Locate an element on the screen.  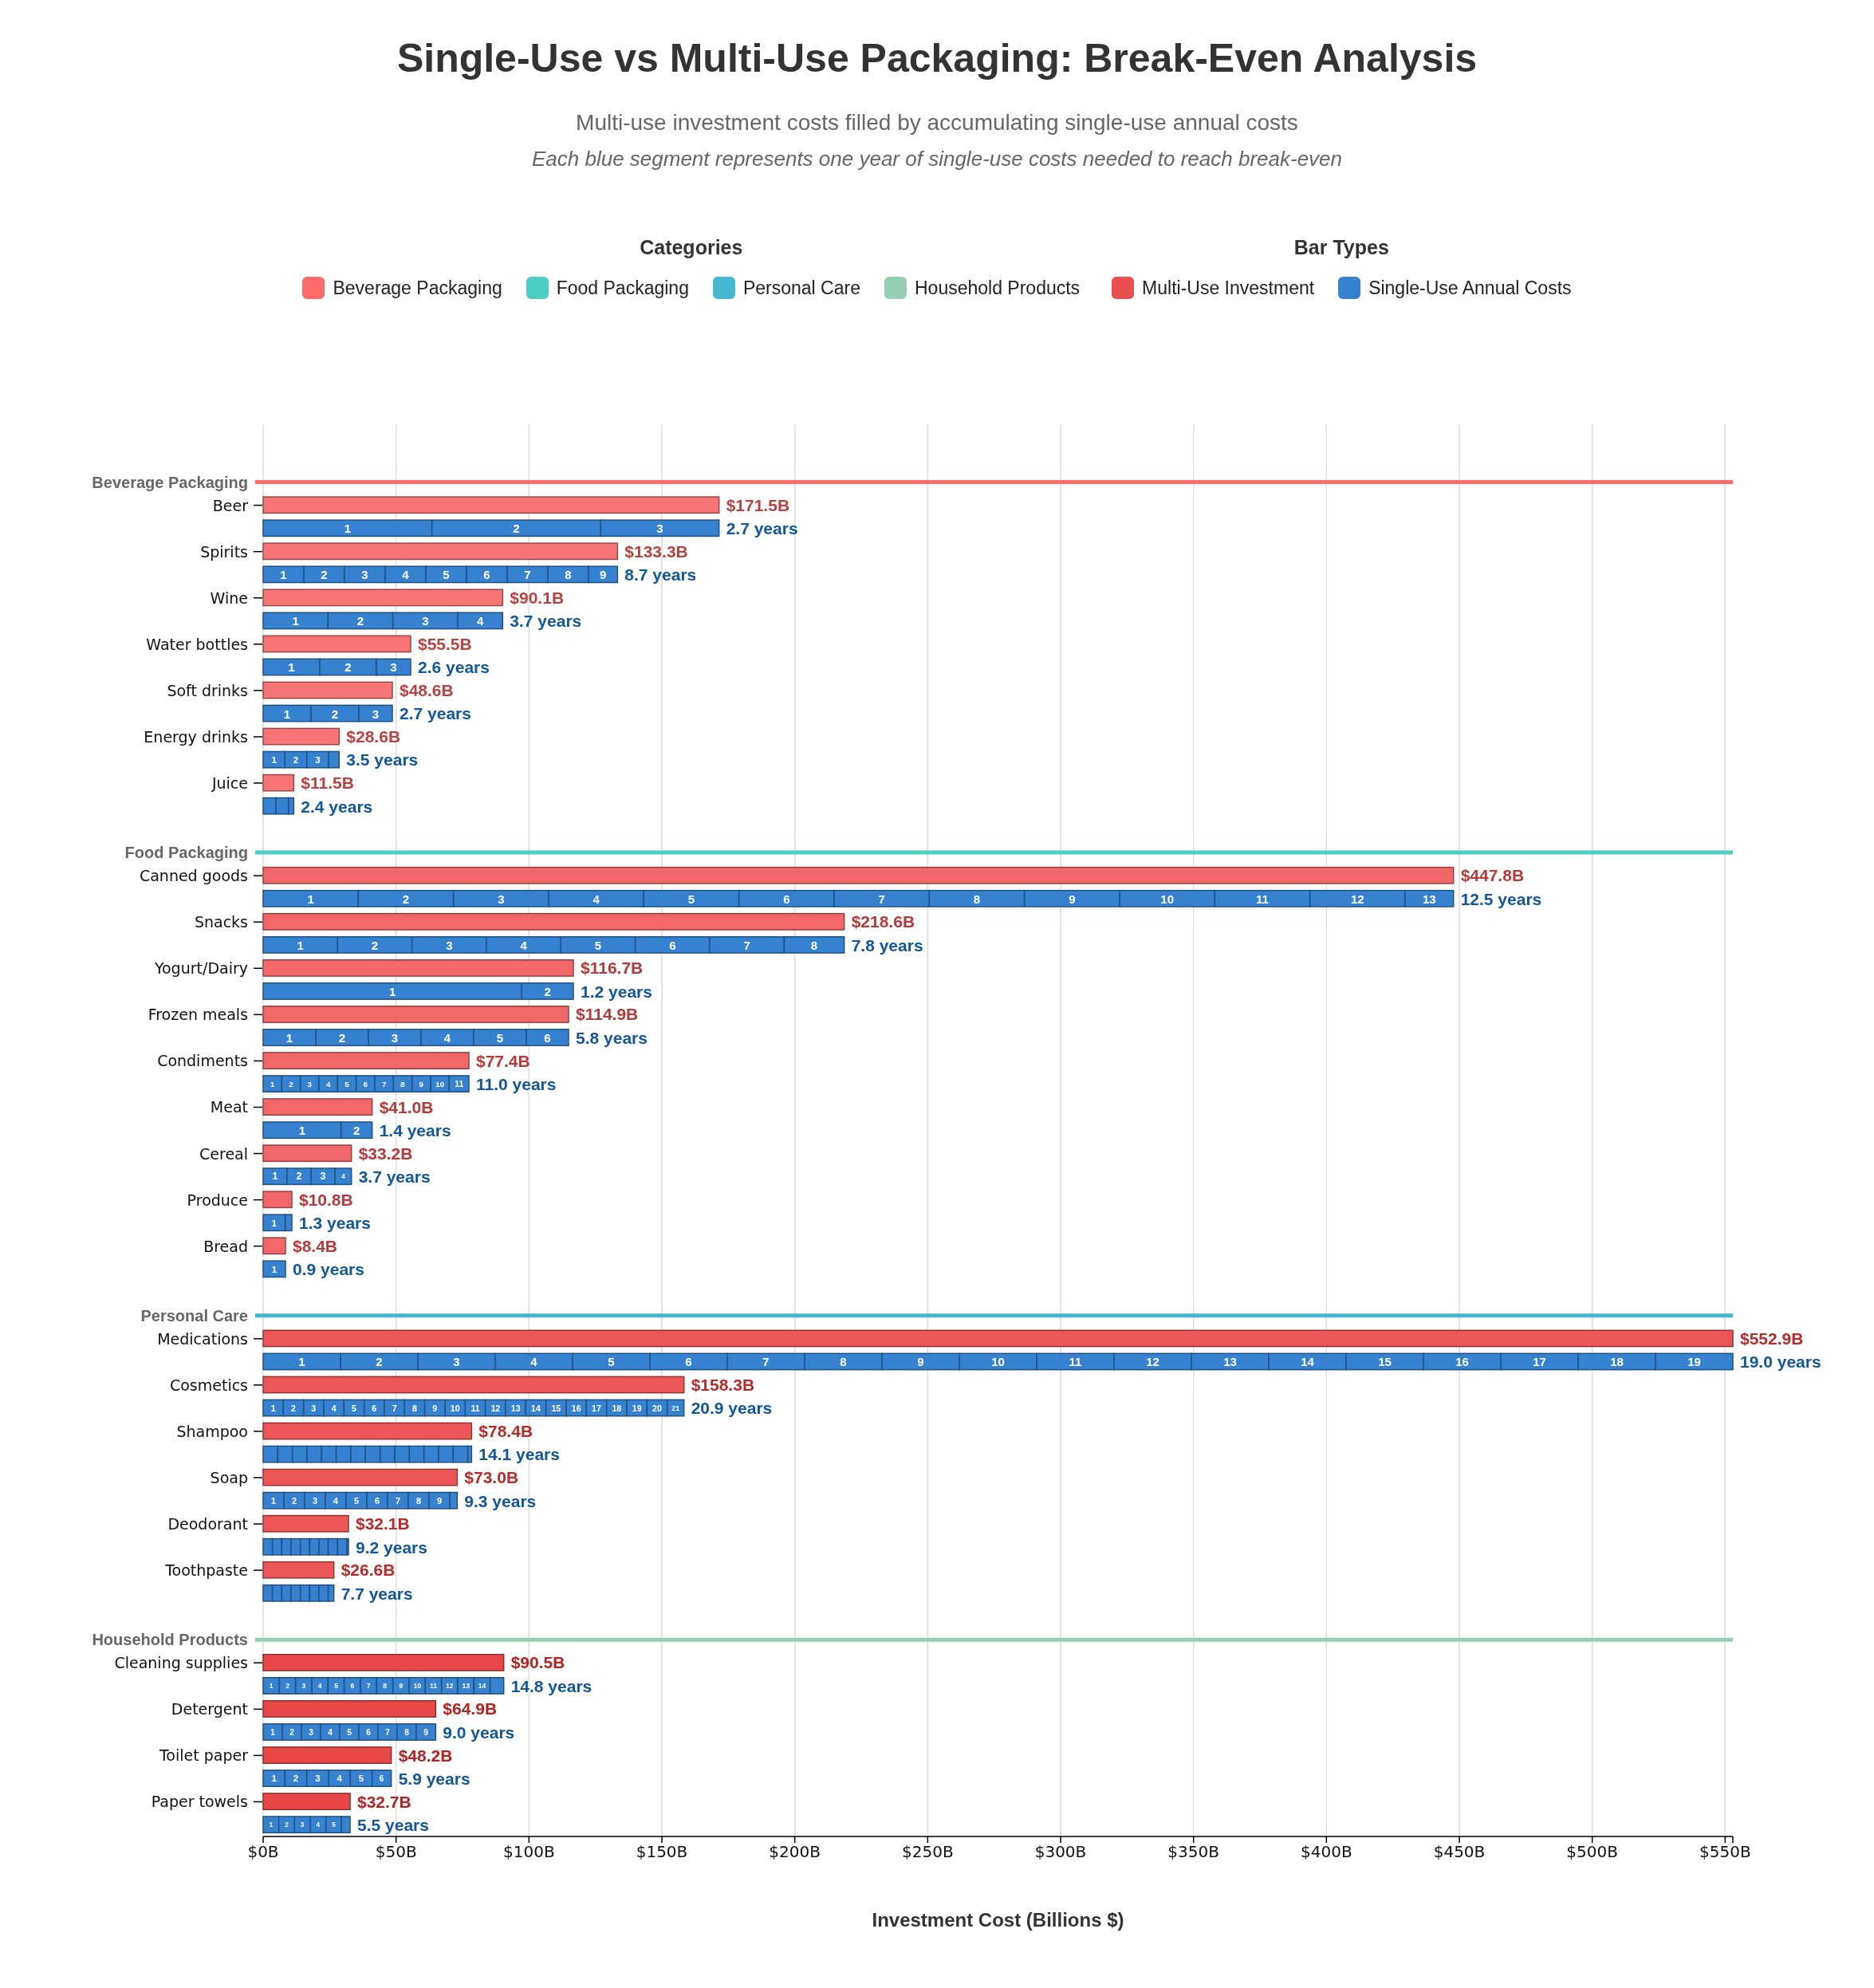
series-label: 12 is located at coordinates (1357, 899).